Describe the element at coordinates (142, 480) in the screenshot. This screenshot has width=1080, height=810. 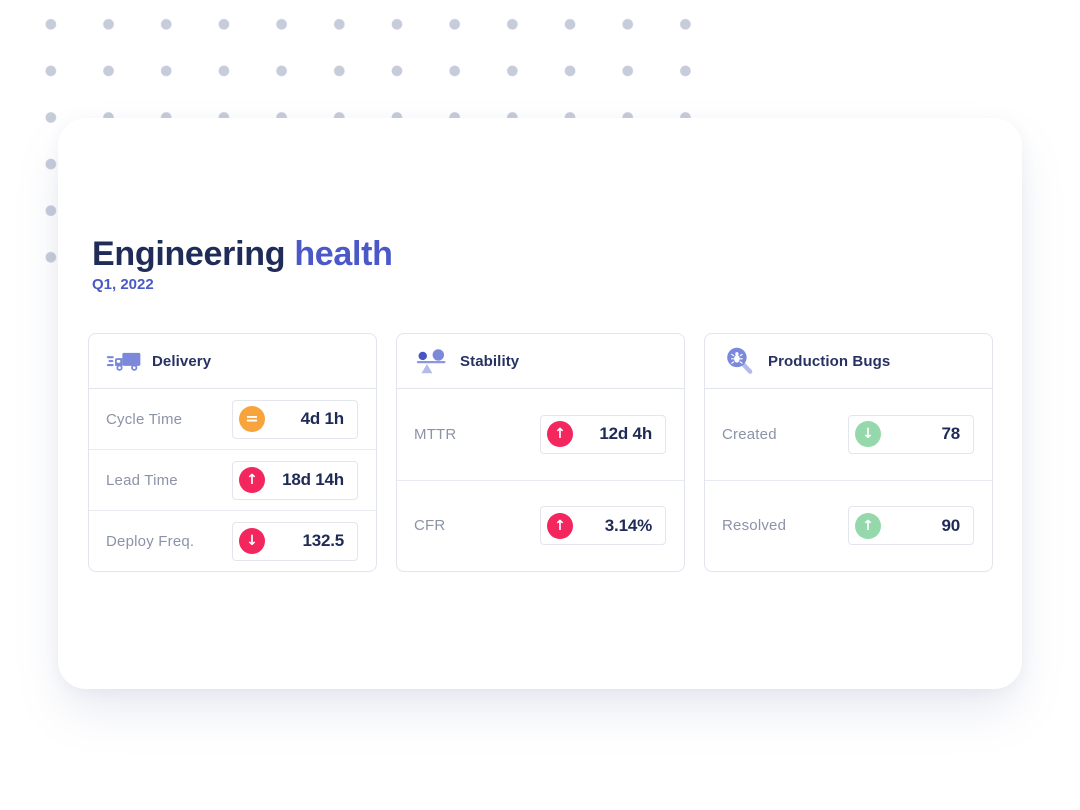
I see `metric-label: Lead Time` at that location.